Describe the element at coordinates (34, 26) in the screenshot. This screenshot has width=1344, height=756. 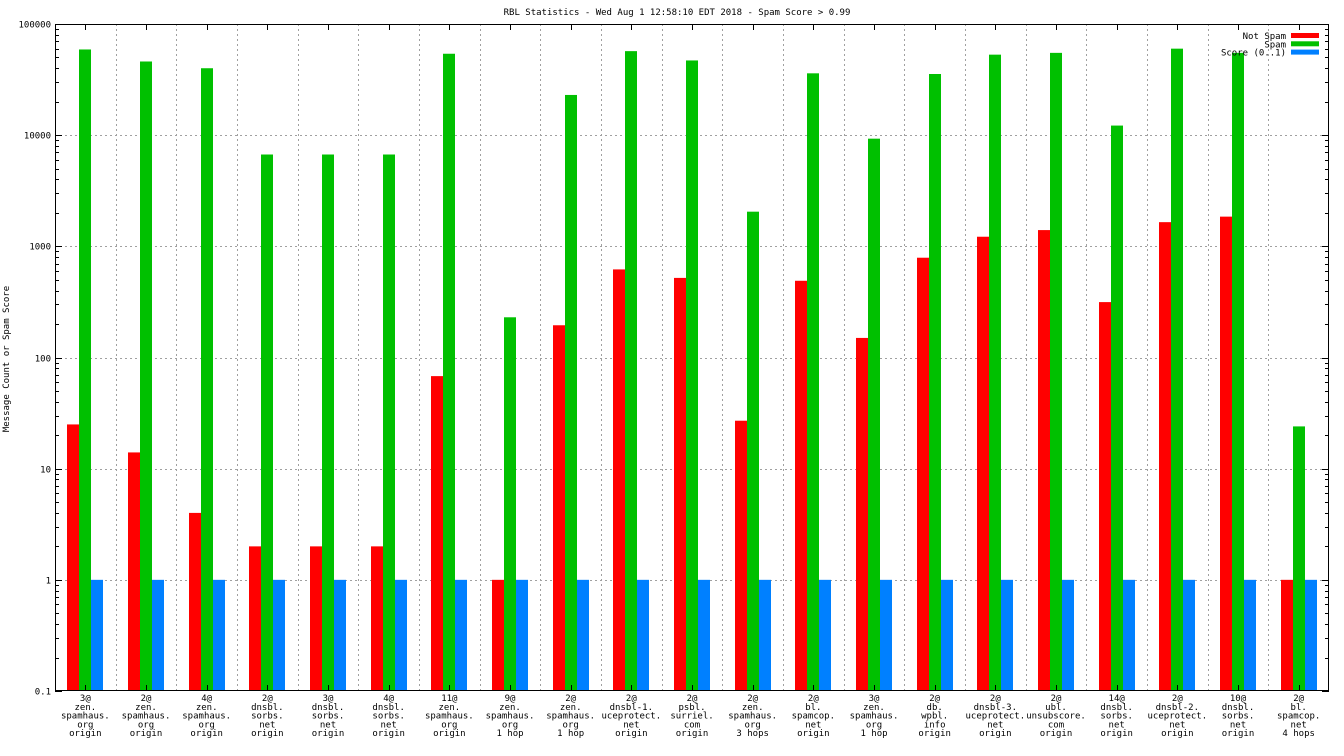
I see `y-tick-label: 100000` at that location.